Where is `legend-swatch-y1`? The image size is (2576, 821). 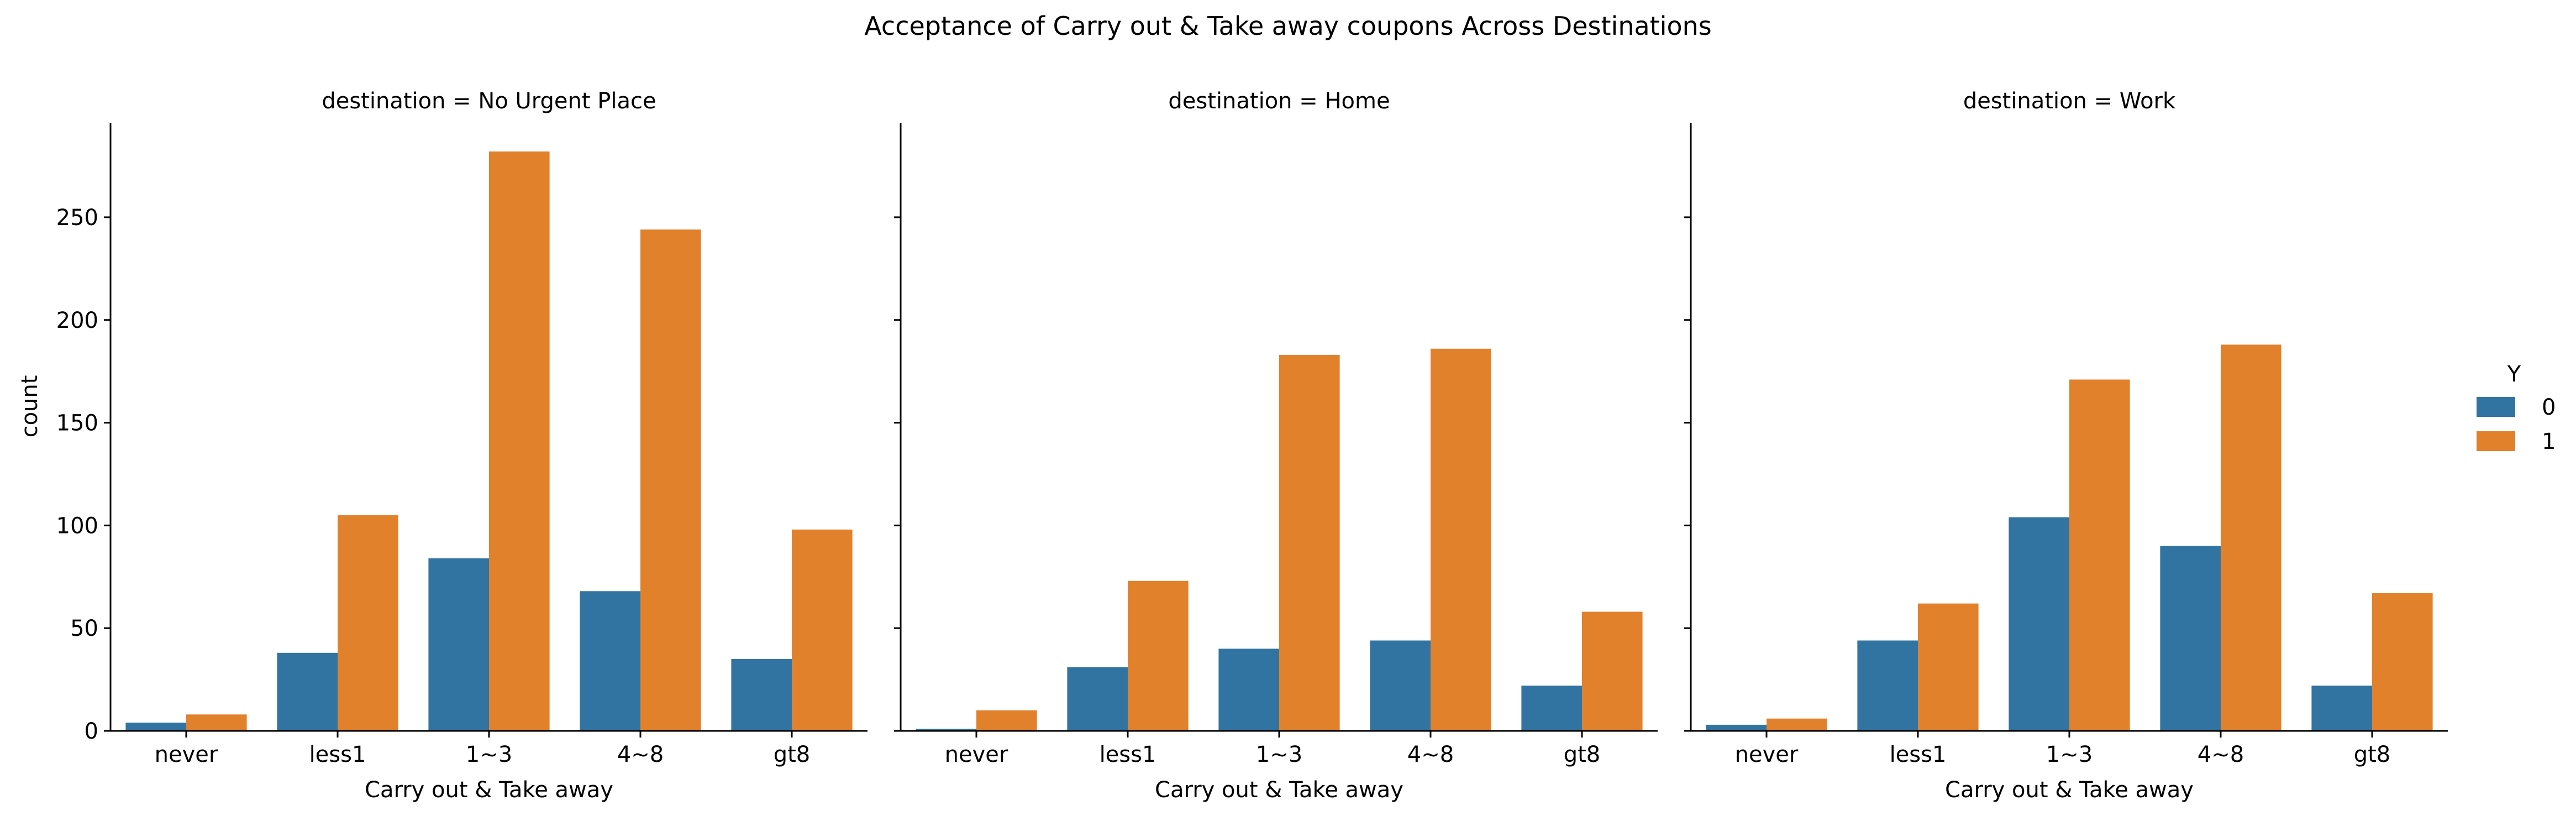
legend-swatch-y1 is located at coordinates (2496, 441).